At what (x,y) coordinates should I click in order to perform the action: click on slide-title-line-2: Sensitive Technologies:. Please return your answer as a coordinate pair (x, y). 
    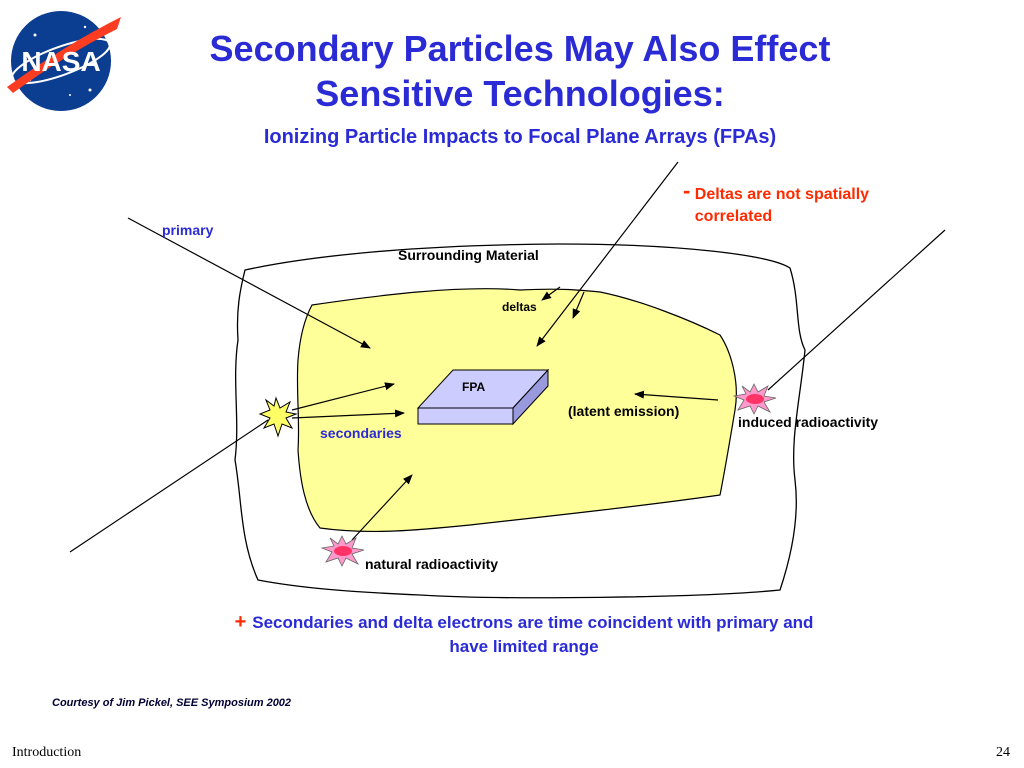
    Looking at the image, I should click on (520, 93).